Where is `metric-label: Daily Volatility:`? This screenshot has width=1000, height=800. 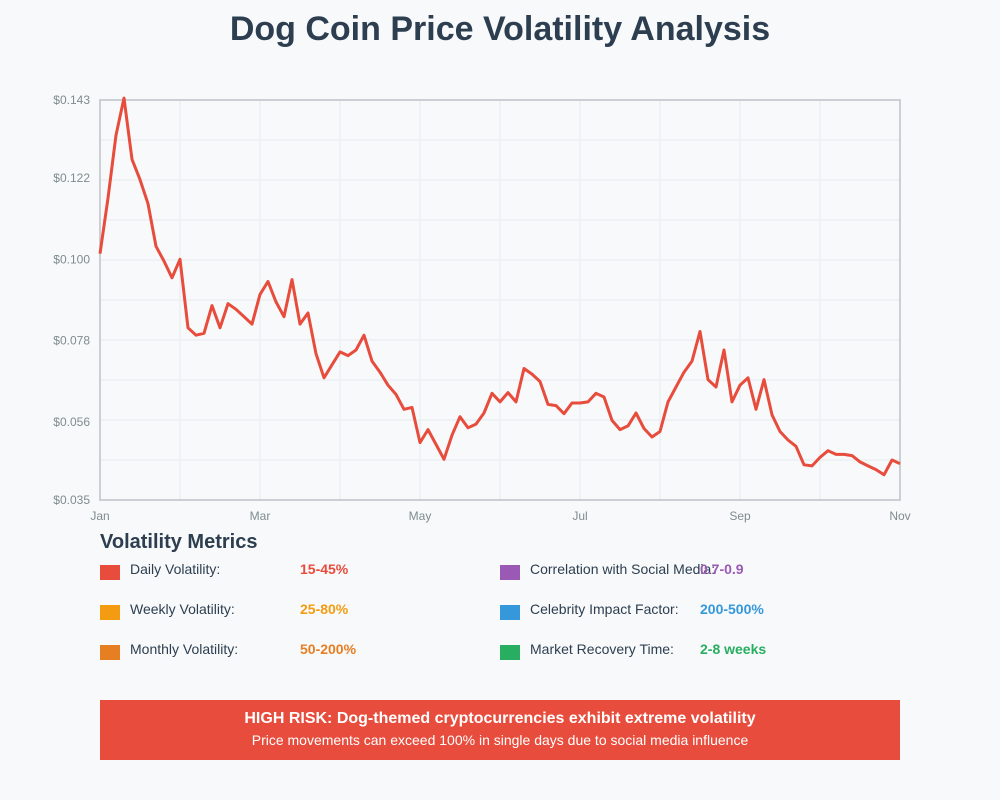 metric-label: Daily Volatility: is located at coordinates (175, 569).